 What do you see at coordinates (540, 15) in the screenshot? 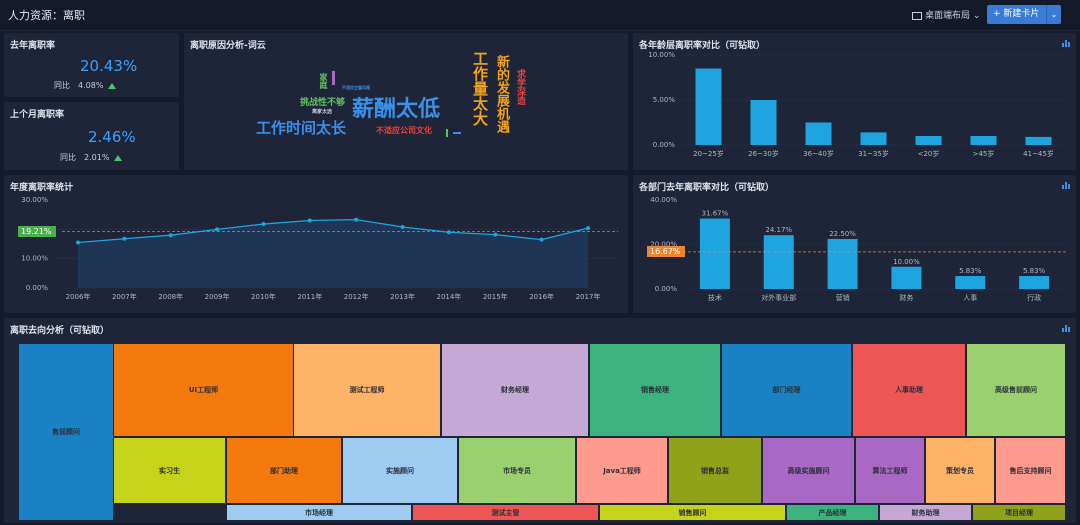
I see `top-bar: 人力资源：离职 桌面端布局 ⌄ + 新建卡片 ⌄` at bounding box center [540, 15].